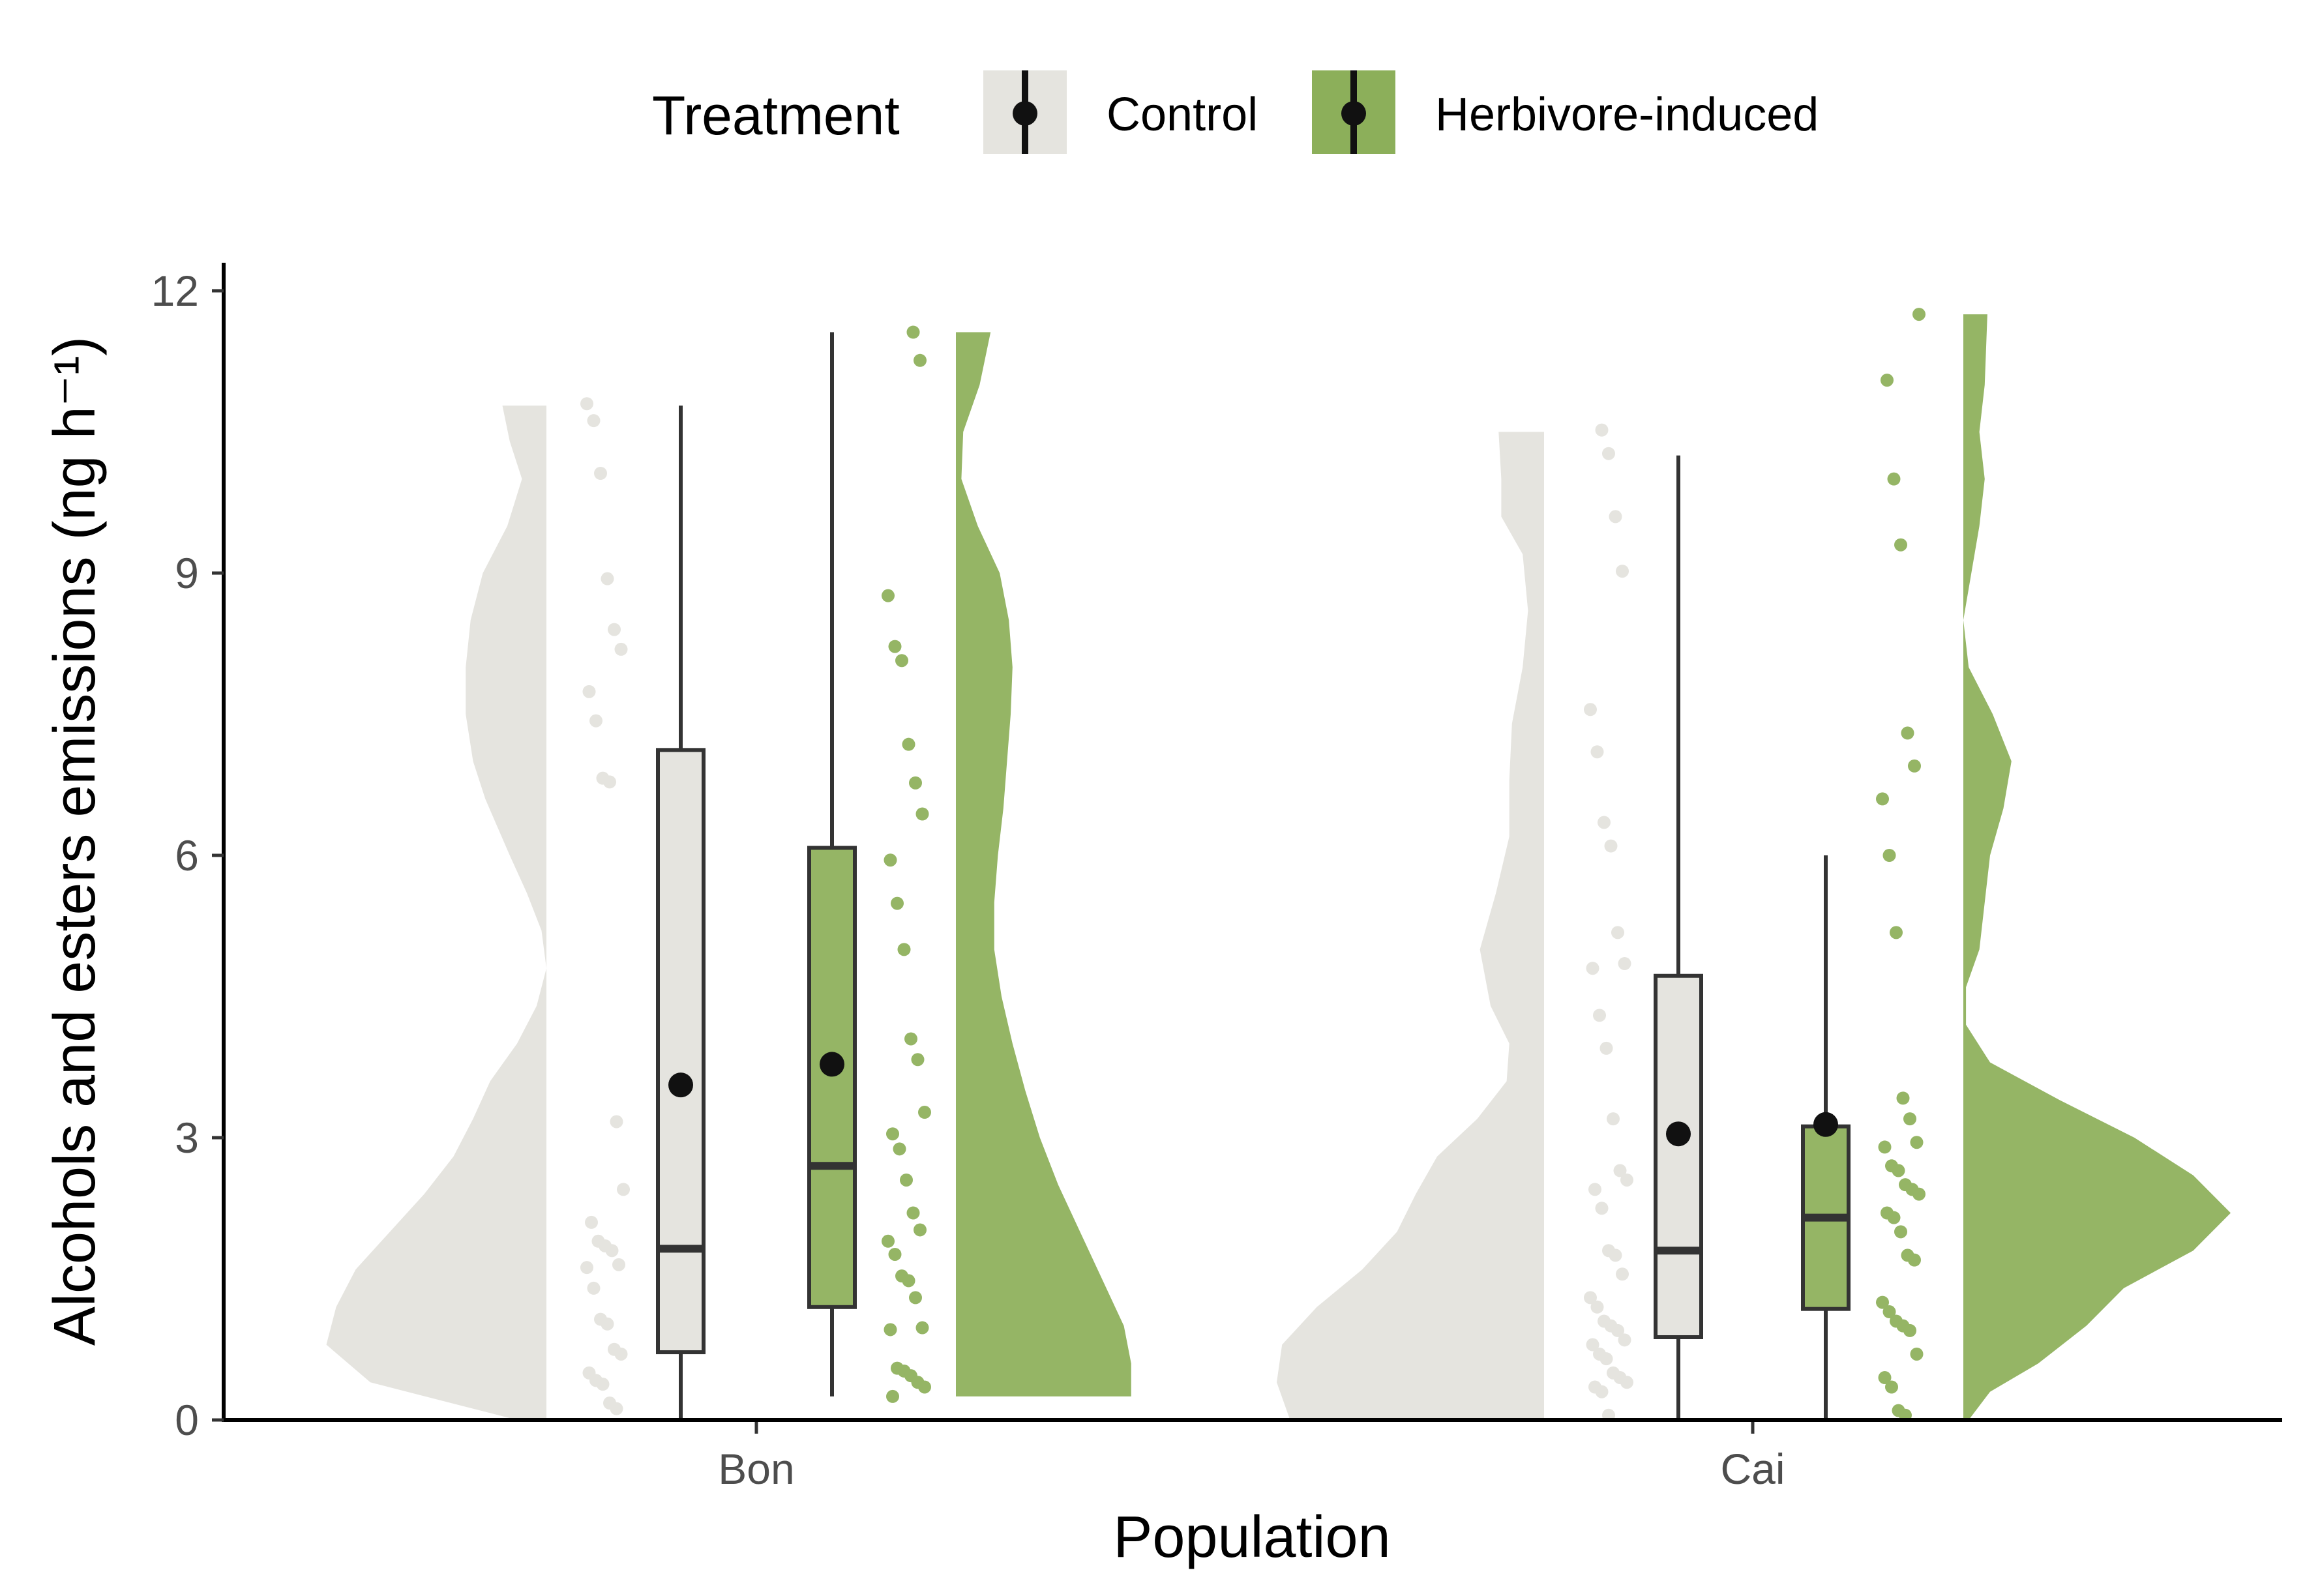  Describe the element at coordinates (832, 1064) in the screenshot. I see `mean-point-bon-herbivore` at that location.